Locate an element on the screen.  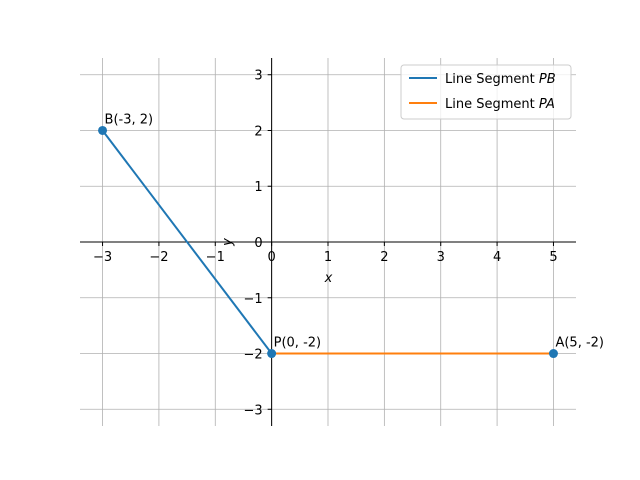
y-tick-label-2: −1 is located at coordinates (252, 299).